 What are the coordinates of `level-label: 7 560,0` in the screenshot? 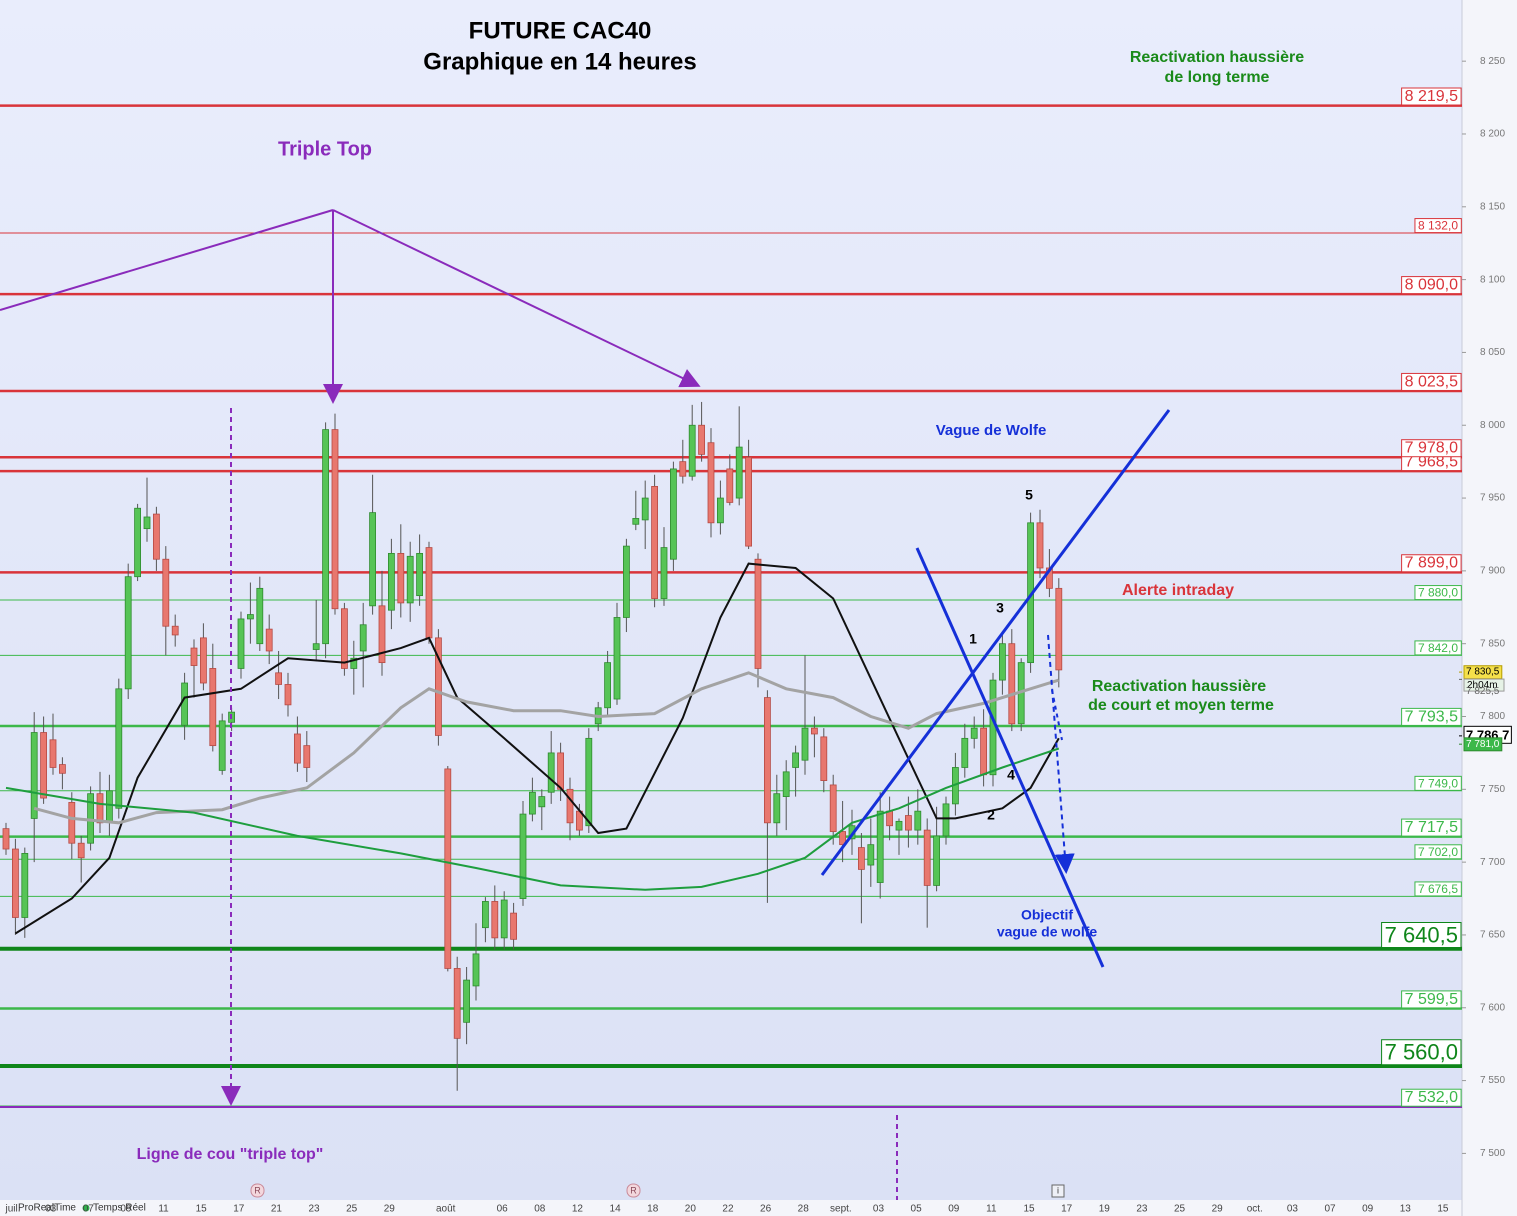 It's located at (1421, 1052).